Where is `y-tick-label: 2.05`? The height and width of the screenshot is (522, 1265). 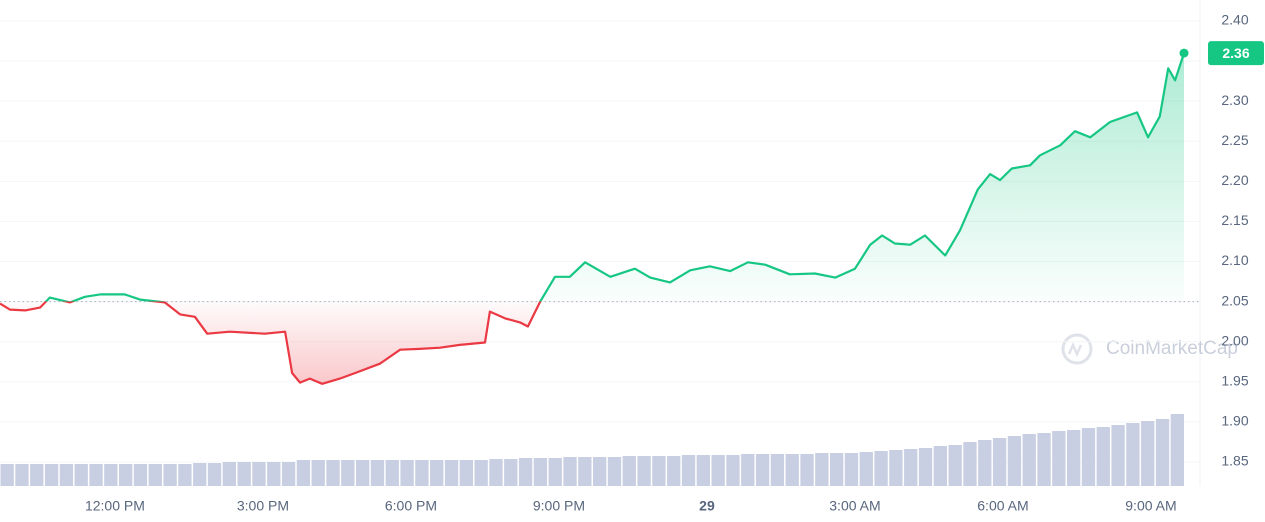 y-tick-label: 2.05 is located at coordinates (1234, 300).